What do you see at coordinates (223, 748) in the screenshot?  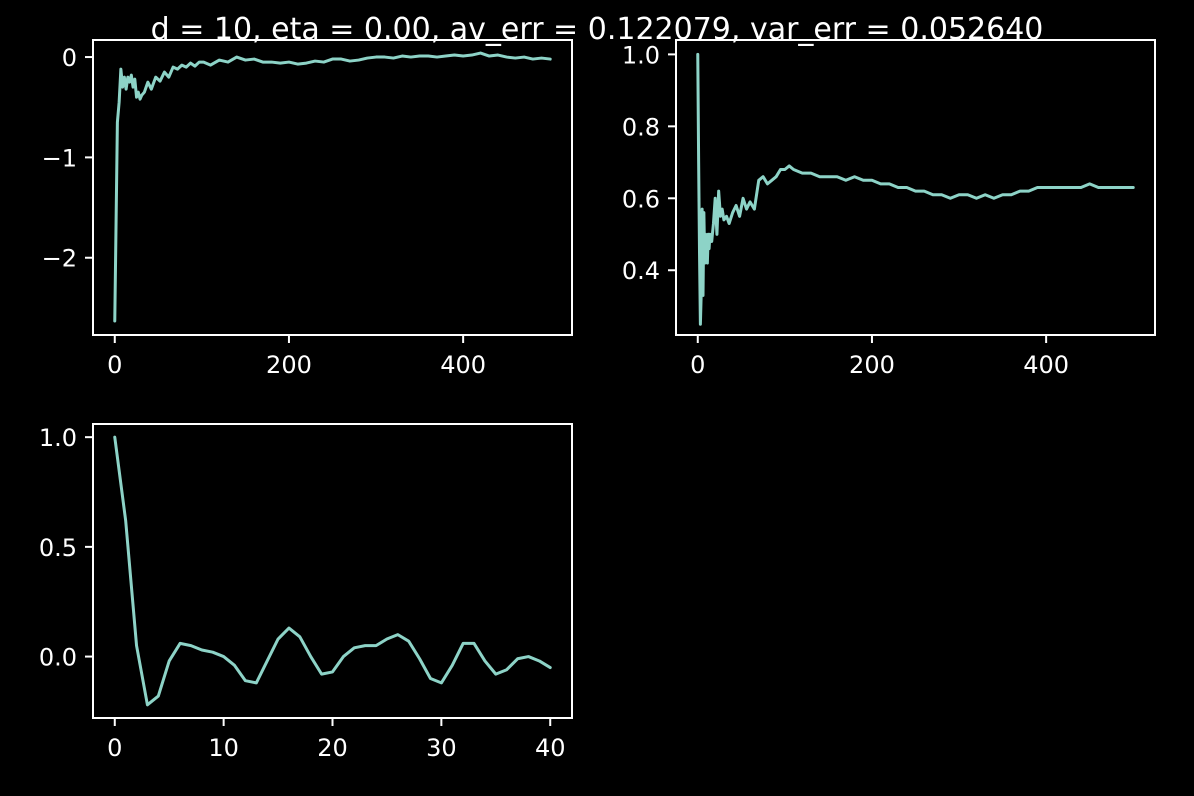 I see `x-tick-label: 10` at bounding box center [223, 748].